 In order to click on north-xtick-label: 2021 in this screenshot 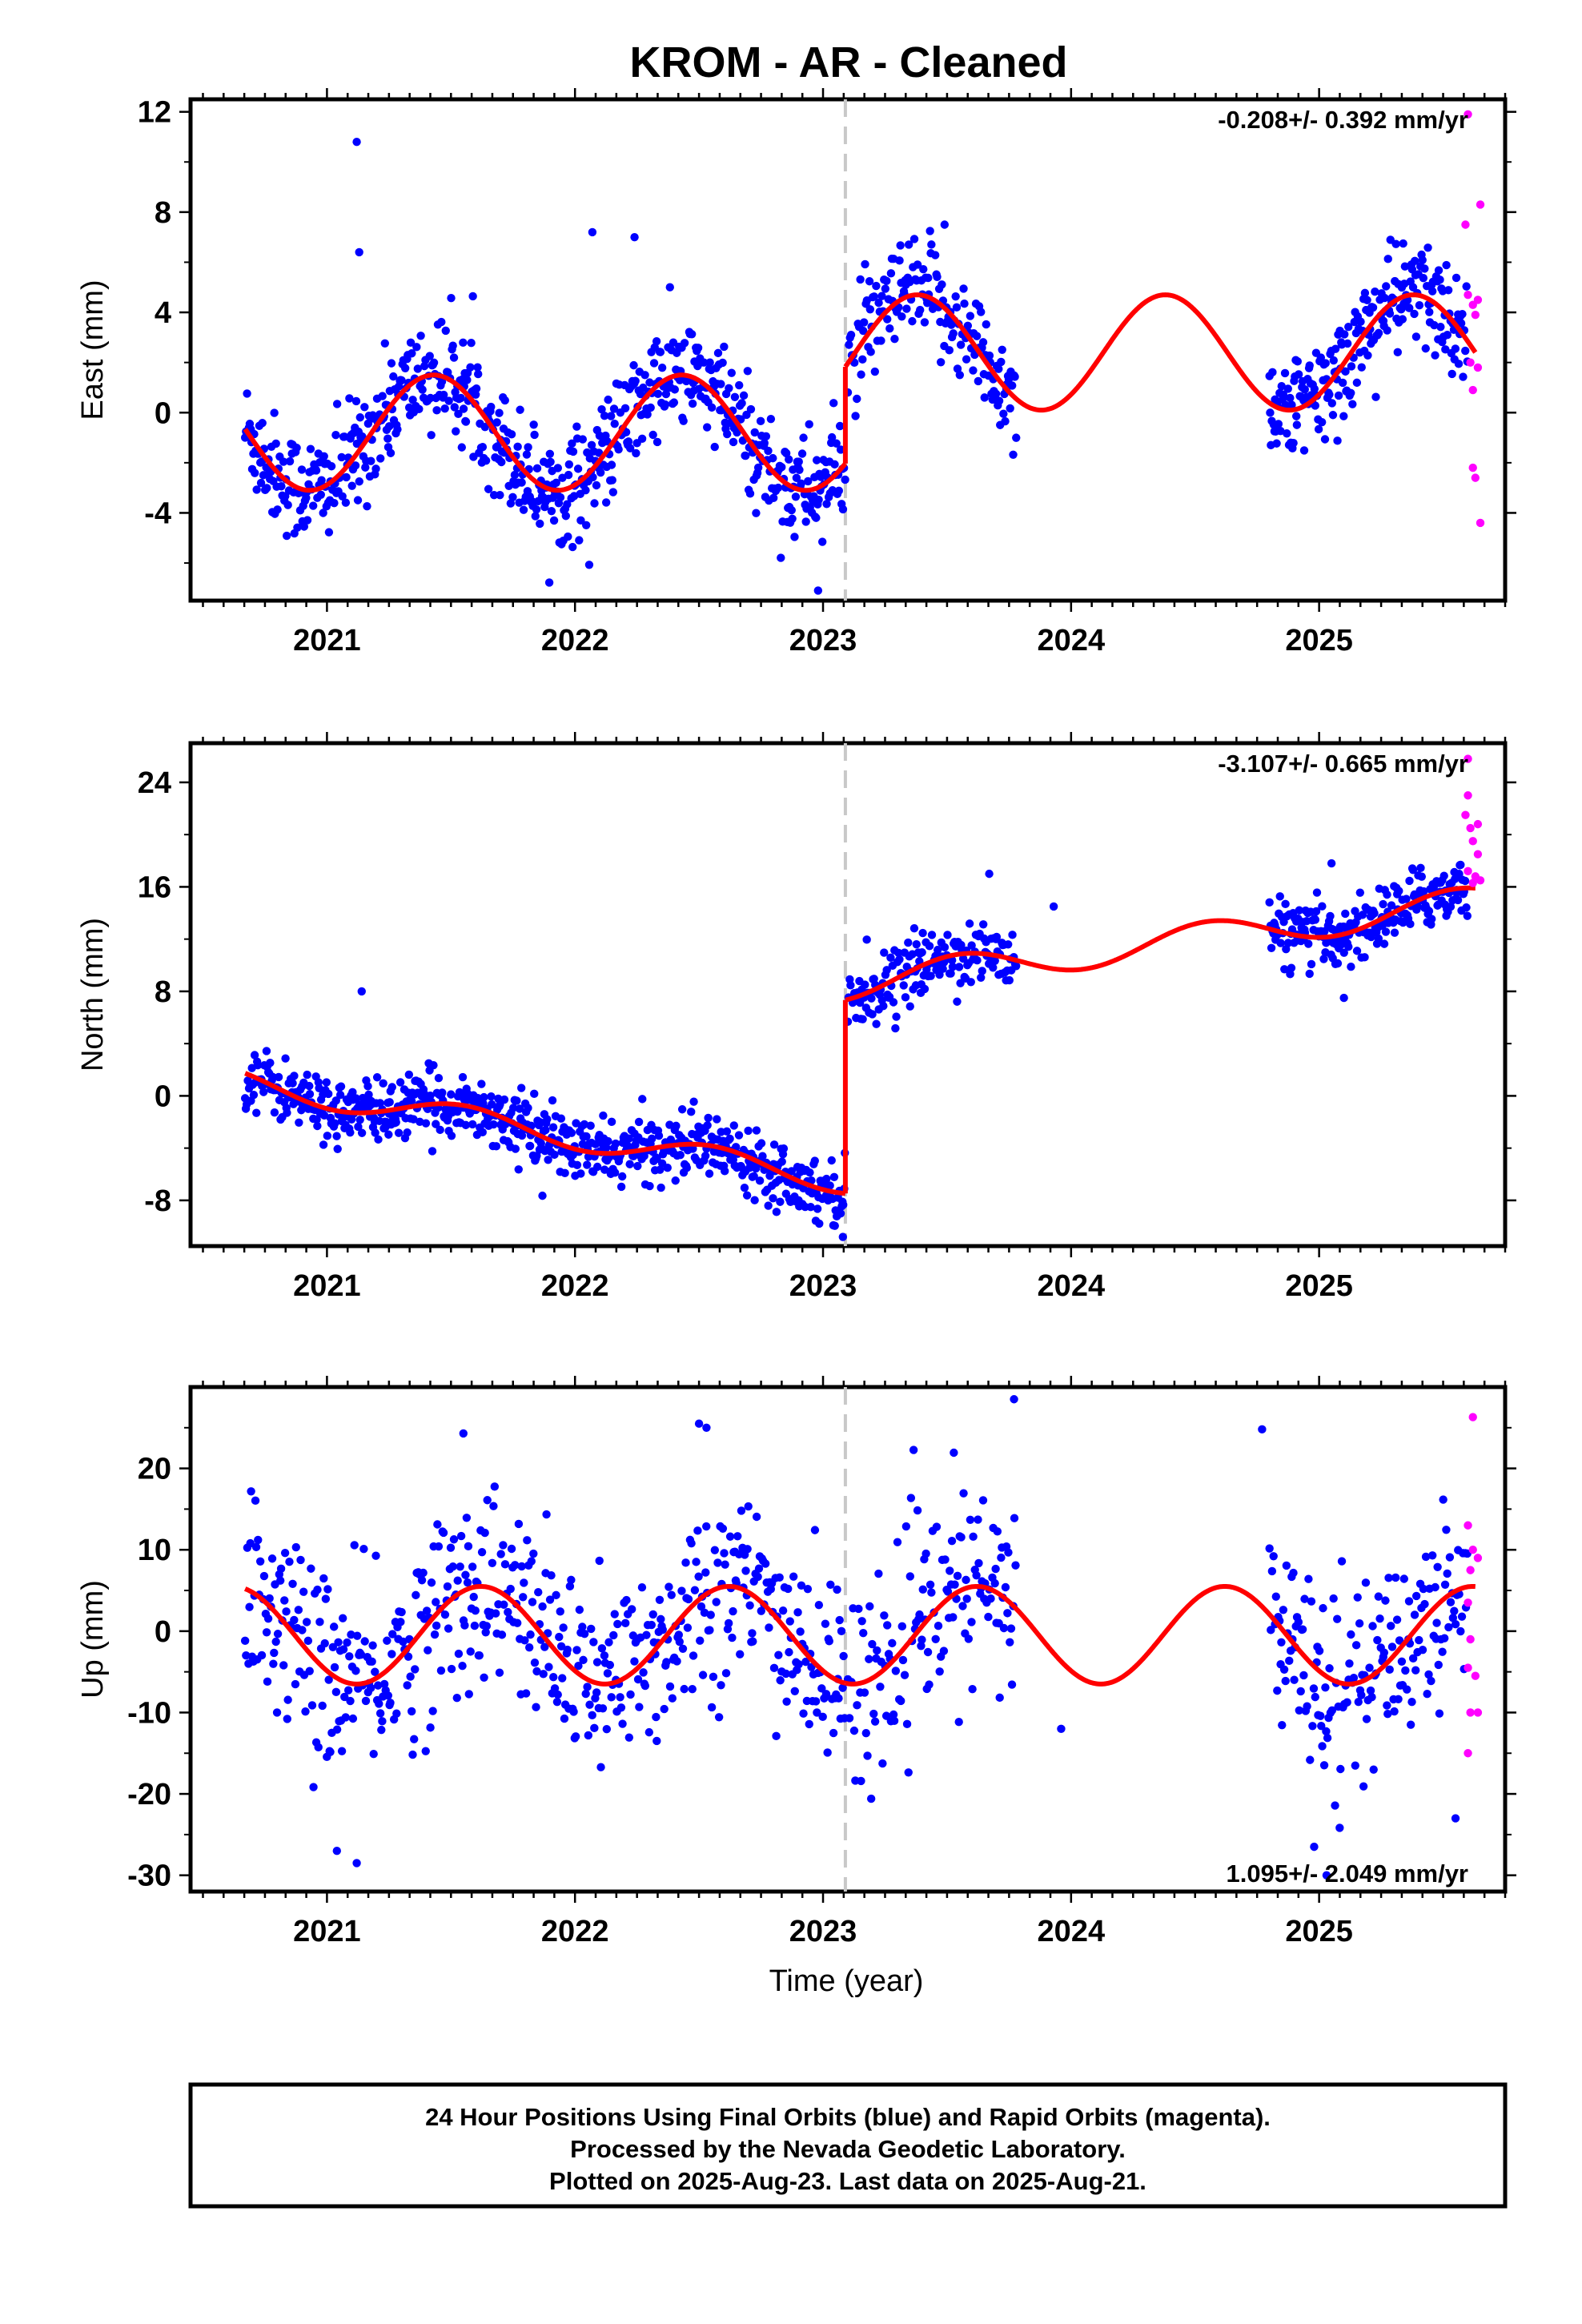, I will do `click(327, 1286)`.